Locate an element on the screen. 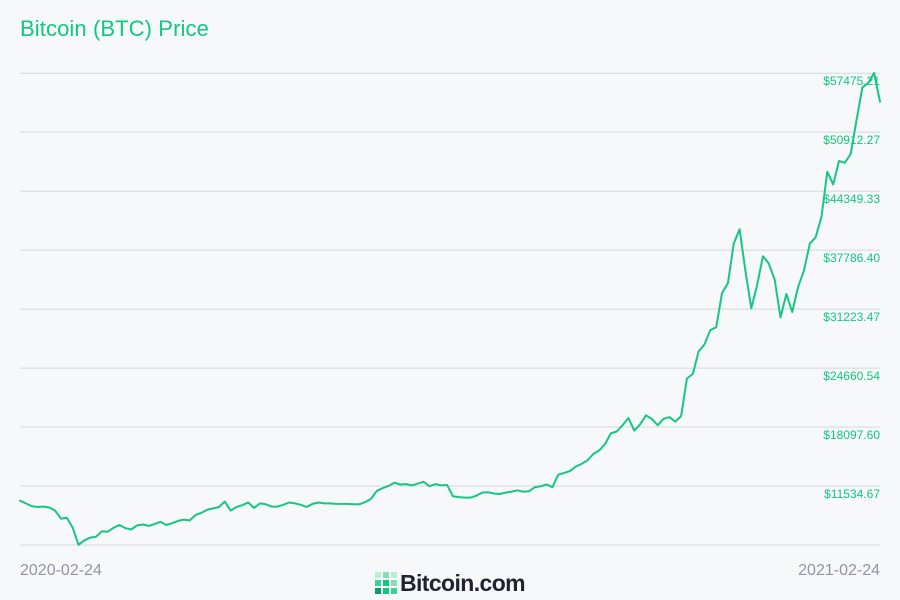 The image size is (900, 600). y-tick-label: $24660.54 is located at coordinates (851, 376).